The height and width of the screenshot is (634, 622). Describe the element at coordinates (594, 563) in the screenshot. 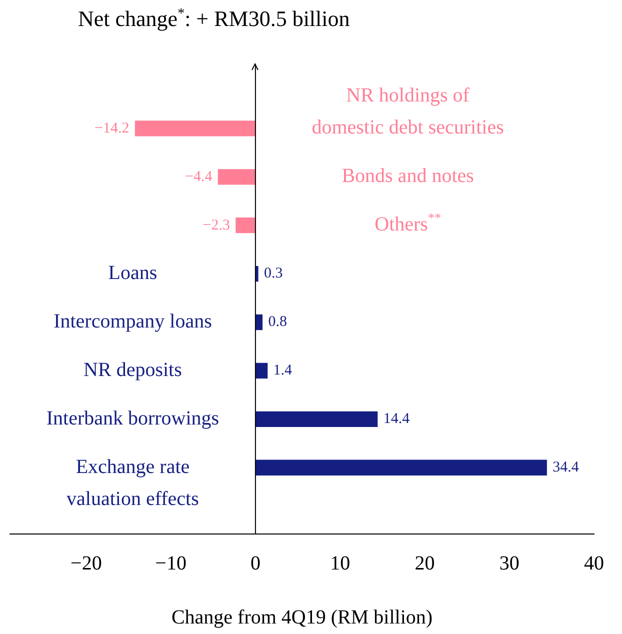

I see `x-tick-label: 40` at that location.